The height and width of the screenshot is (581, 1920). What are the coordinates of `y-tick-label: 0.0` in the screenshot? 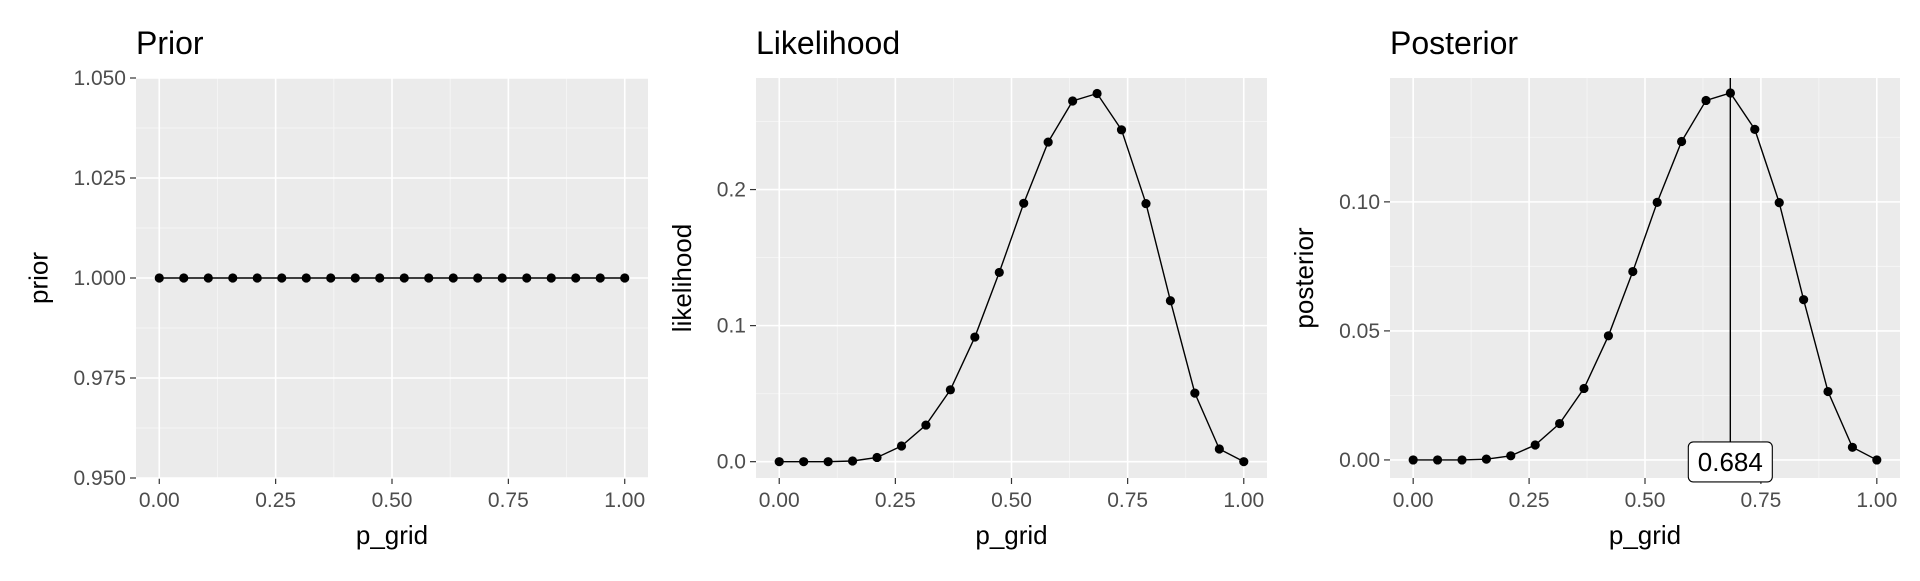 It's located at (731, 462).